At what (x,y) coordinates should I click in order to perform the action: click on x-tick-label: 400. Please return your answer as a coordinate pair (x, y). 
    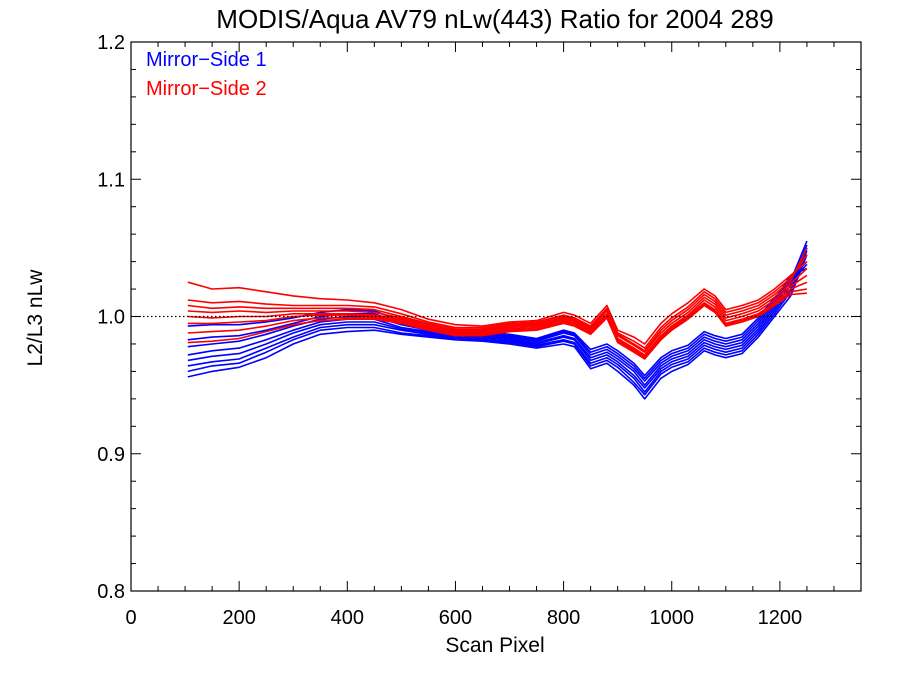
    Looking at the image, I should click on (347, 618).